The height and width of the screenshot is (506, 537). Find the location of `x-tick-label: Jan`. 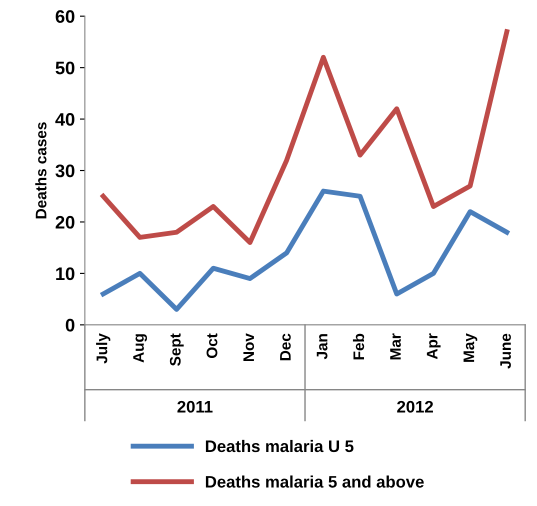

x-tick-label: Jan is located at coordinates (322, 347).